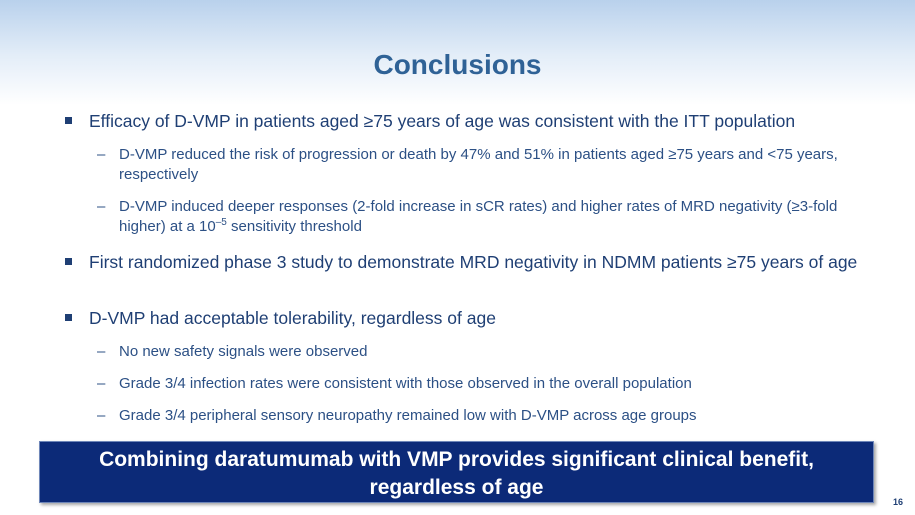  Describe the element at coordinates (243, 351) in the screenshot. I see `sub-bullet-text: No new safety signals were observed` at that location.